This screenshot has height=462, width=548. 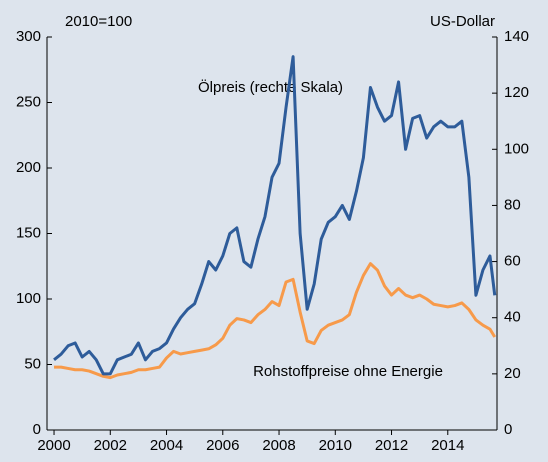 I want to click on right-unit: US-Dollar, so click(x=462, y=21).